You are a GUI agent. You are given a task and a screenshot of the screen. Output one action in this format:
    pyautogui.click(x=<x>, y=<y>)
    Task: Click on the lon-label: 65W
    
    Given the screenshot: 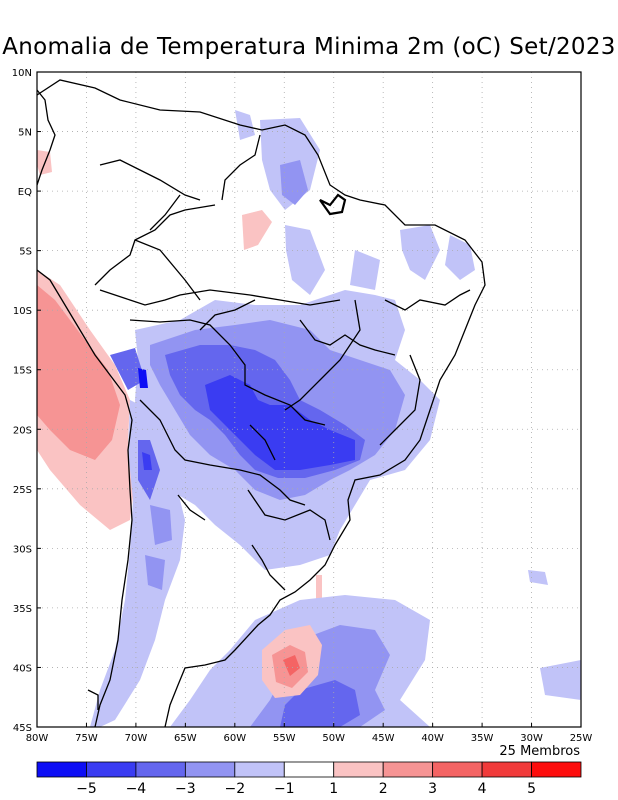 What is the action you would take?
    pyautogui.click(x=185, y=738)
    